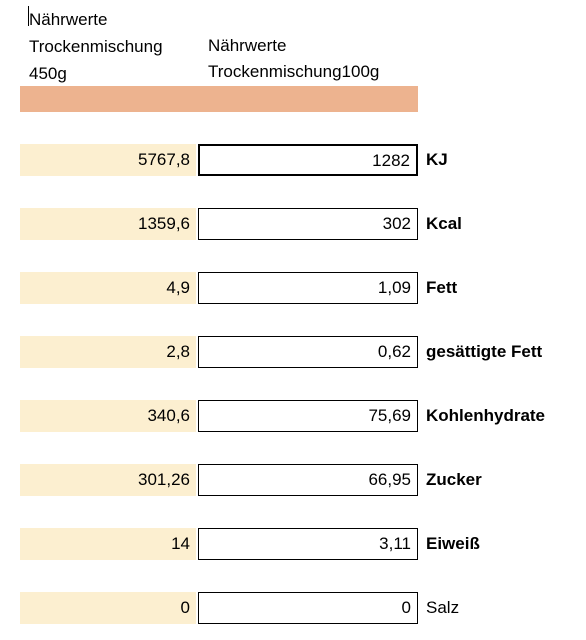 Image resolution: width=586 pixels, height=640 pixels. What do you see at coordinates (308, 480) in the screenshot?
I see `per-100g-value-cell: 66,95` at bounding box center [308, 480].